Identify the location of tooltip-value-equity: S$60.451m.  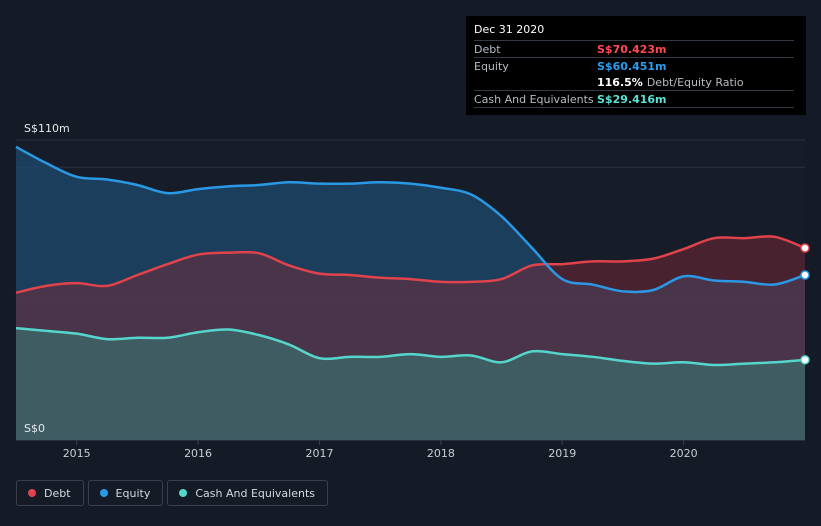
(632, 66).